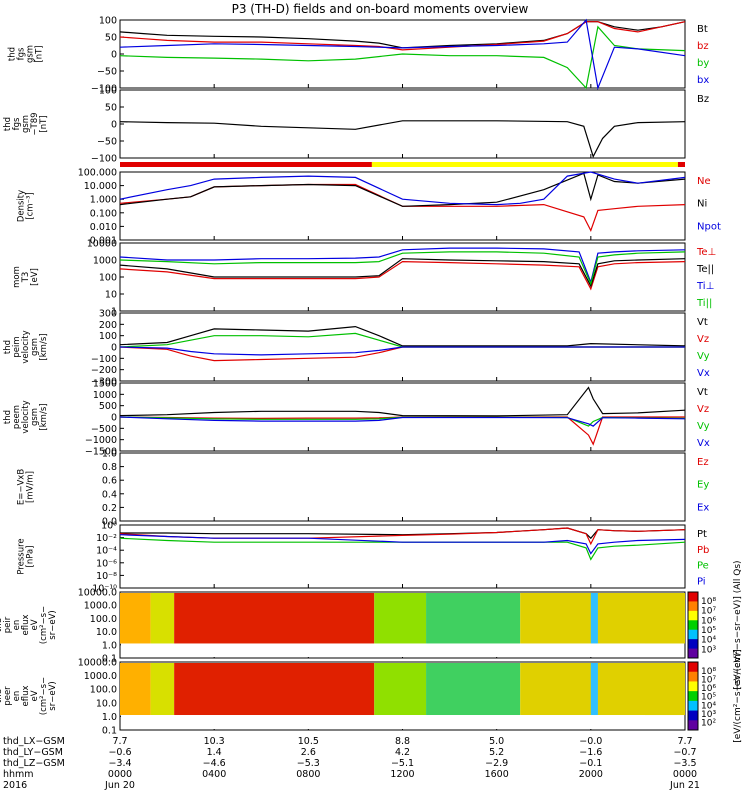 Image resolution: width=750 pixels, height=800 pixels. I want to click on footer-row-value: 1.4, so click(214, 752).